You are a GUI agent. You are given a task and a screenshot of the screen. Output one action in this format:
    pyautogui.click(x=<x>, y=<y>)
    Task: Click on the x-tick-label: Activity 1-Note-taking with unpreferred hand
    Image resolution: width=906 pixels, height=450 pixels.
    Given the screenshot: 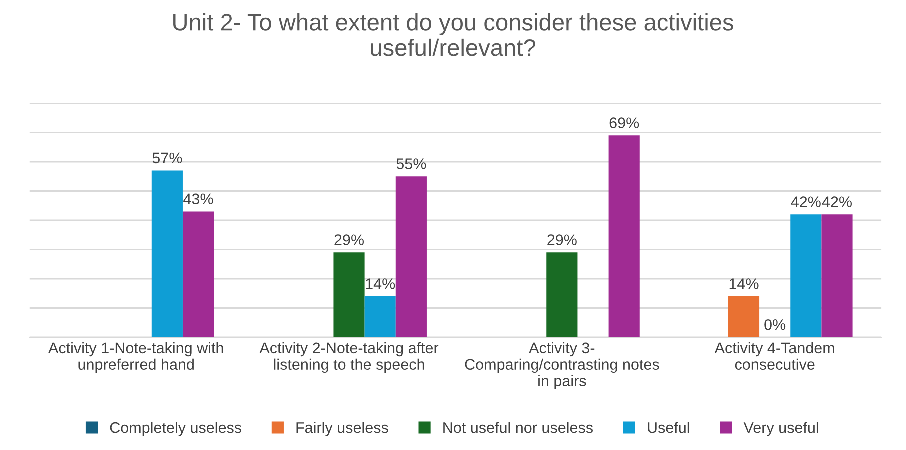 What is the action you would take?
    pyautogui.click(x=136, y=358)
    